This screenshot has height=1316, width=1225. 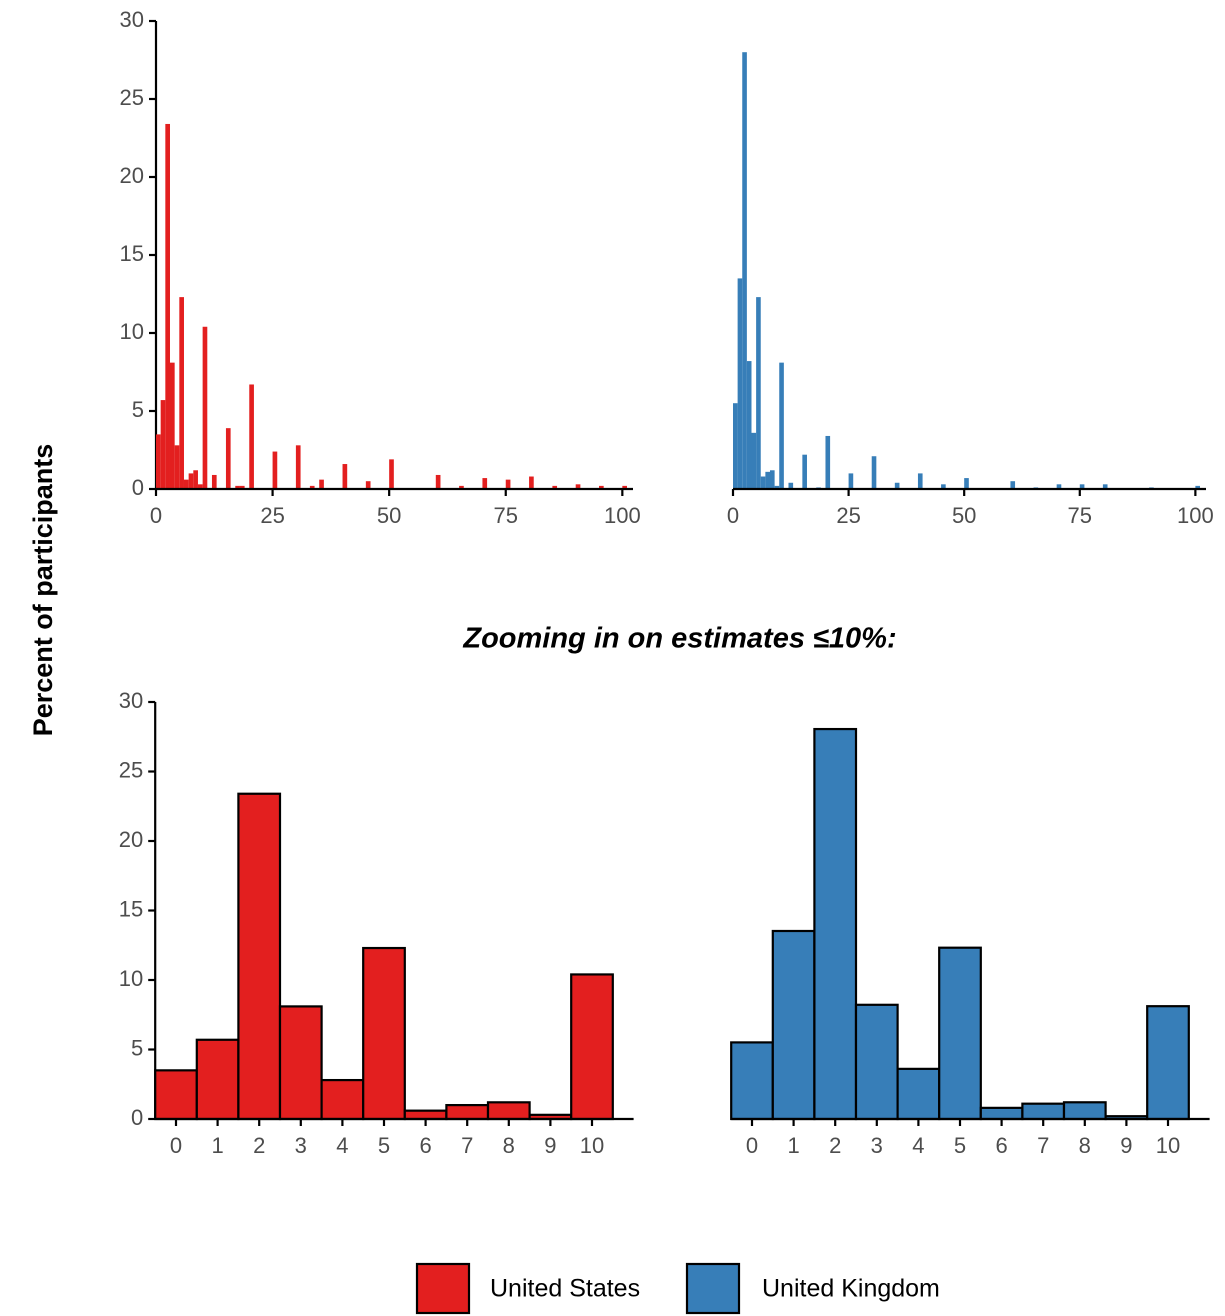 What do you see at coordinates (851, 1289) in the screenshot?
I see `legend-label: United Kingdom` at bounding box center [851, 1289].